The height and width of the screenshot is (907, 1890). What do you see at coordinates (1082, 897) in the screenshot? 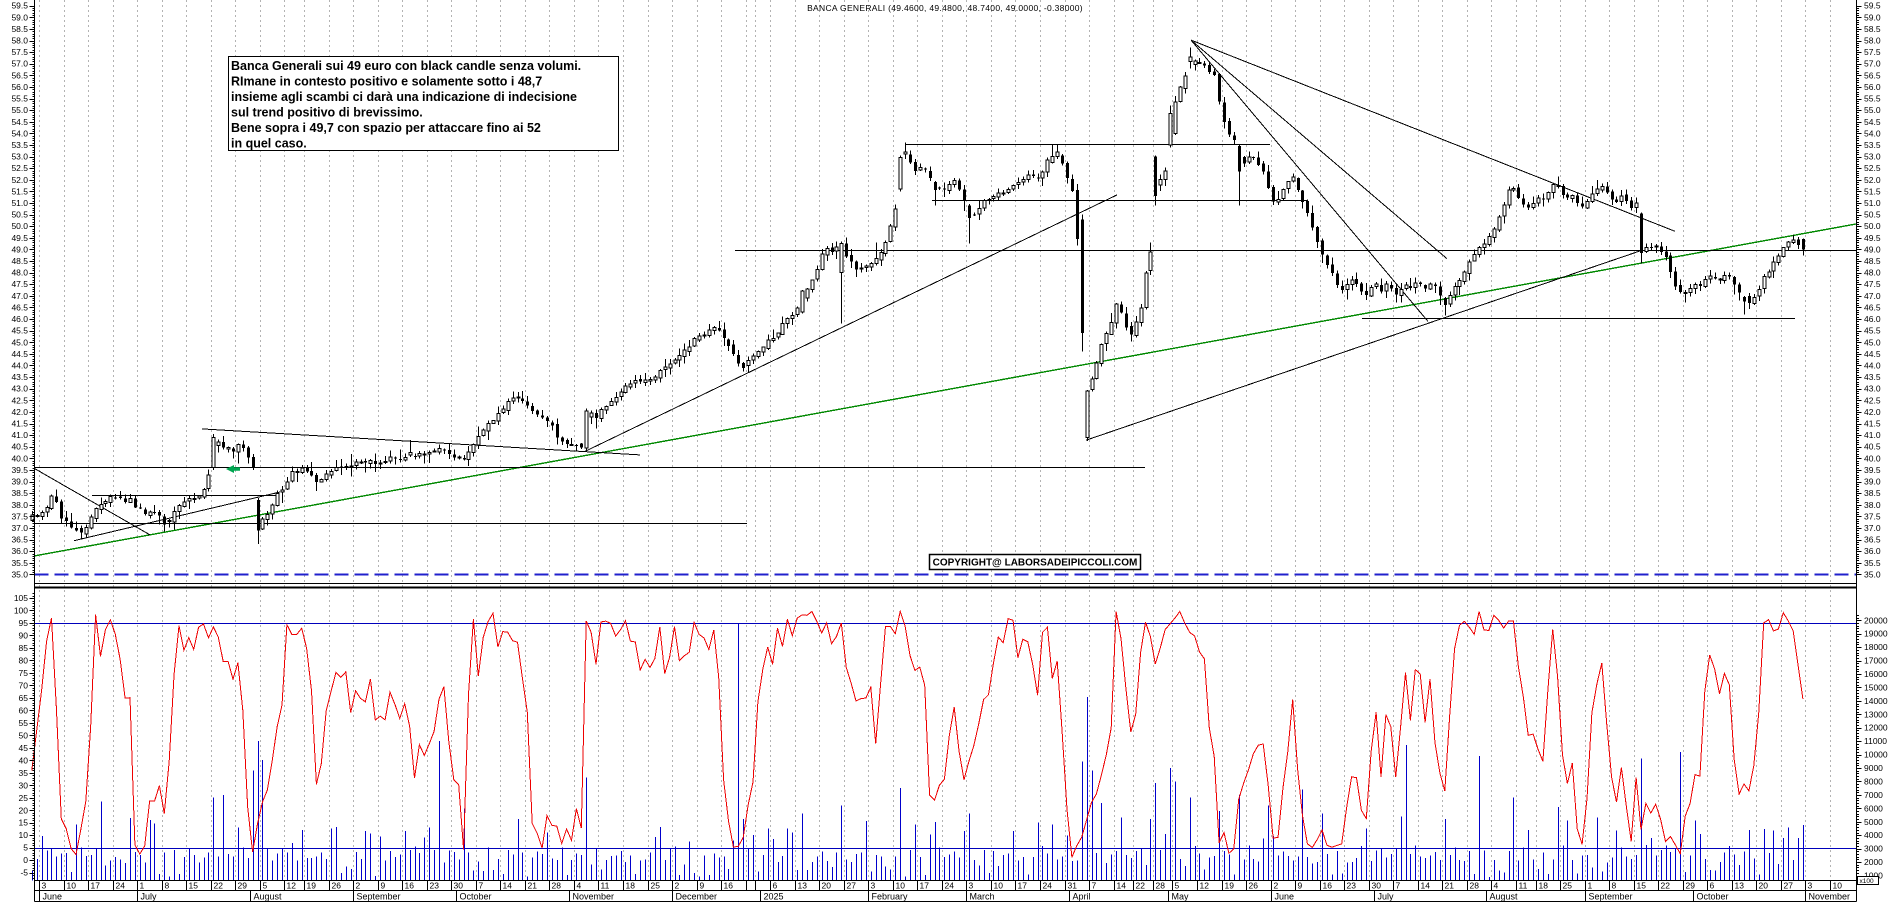
I see `svg-text: April` at bounding box center [1082, 897].